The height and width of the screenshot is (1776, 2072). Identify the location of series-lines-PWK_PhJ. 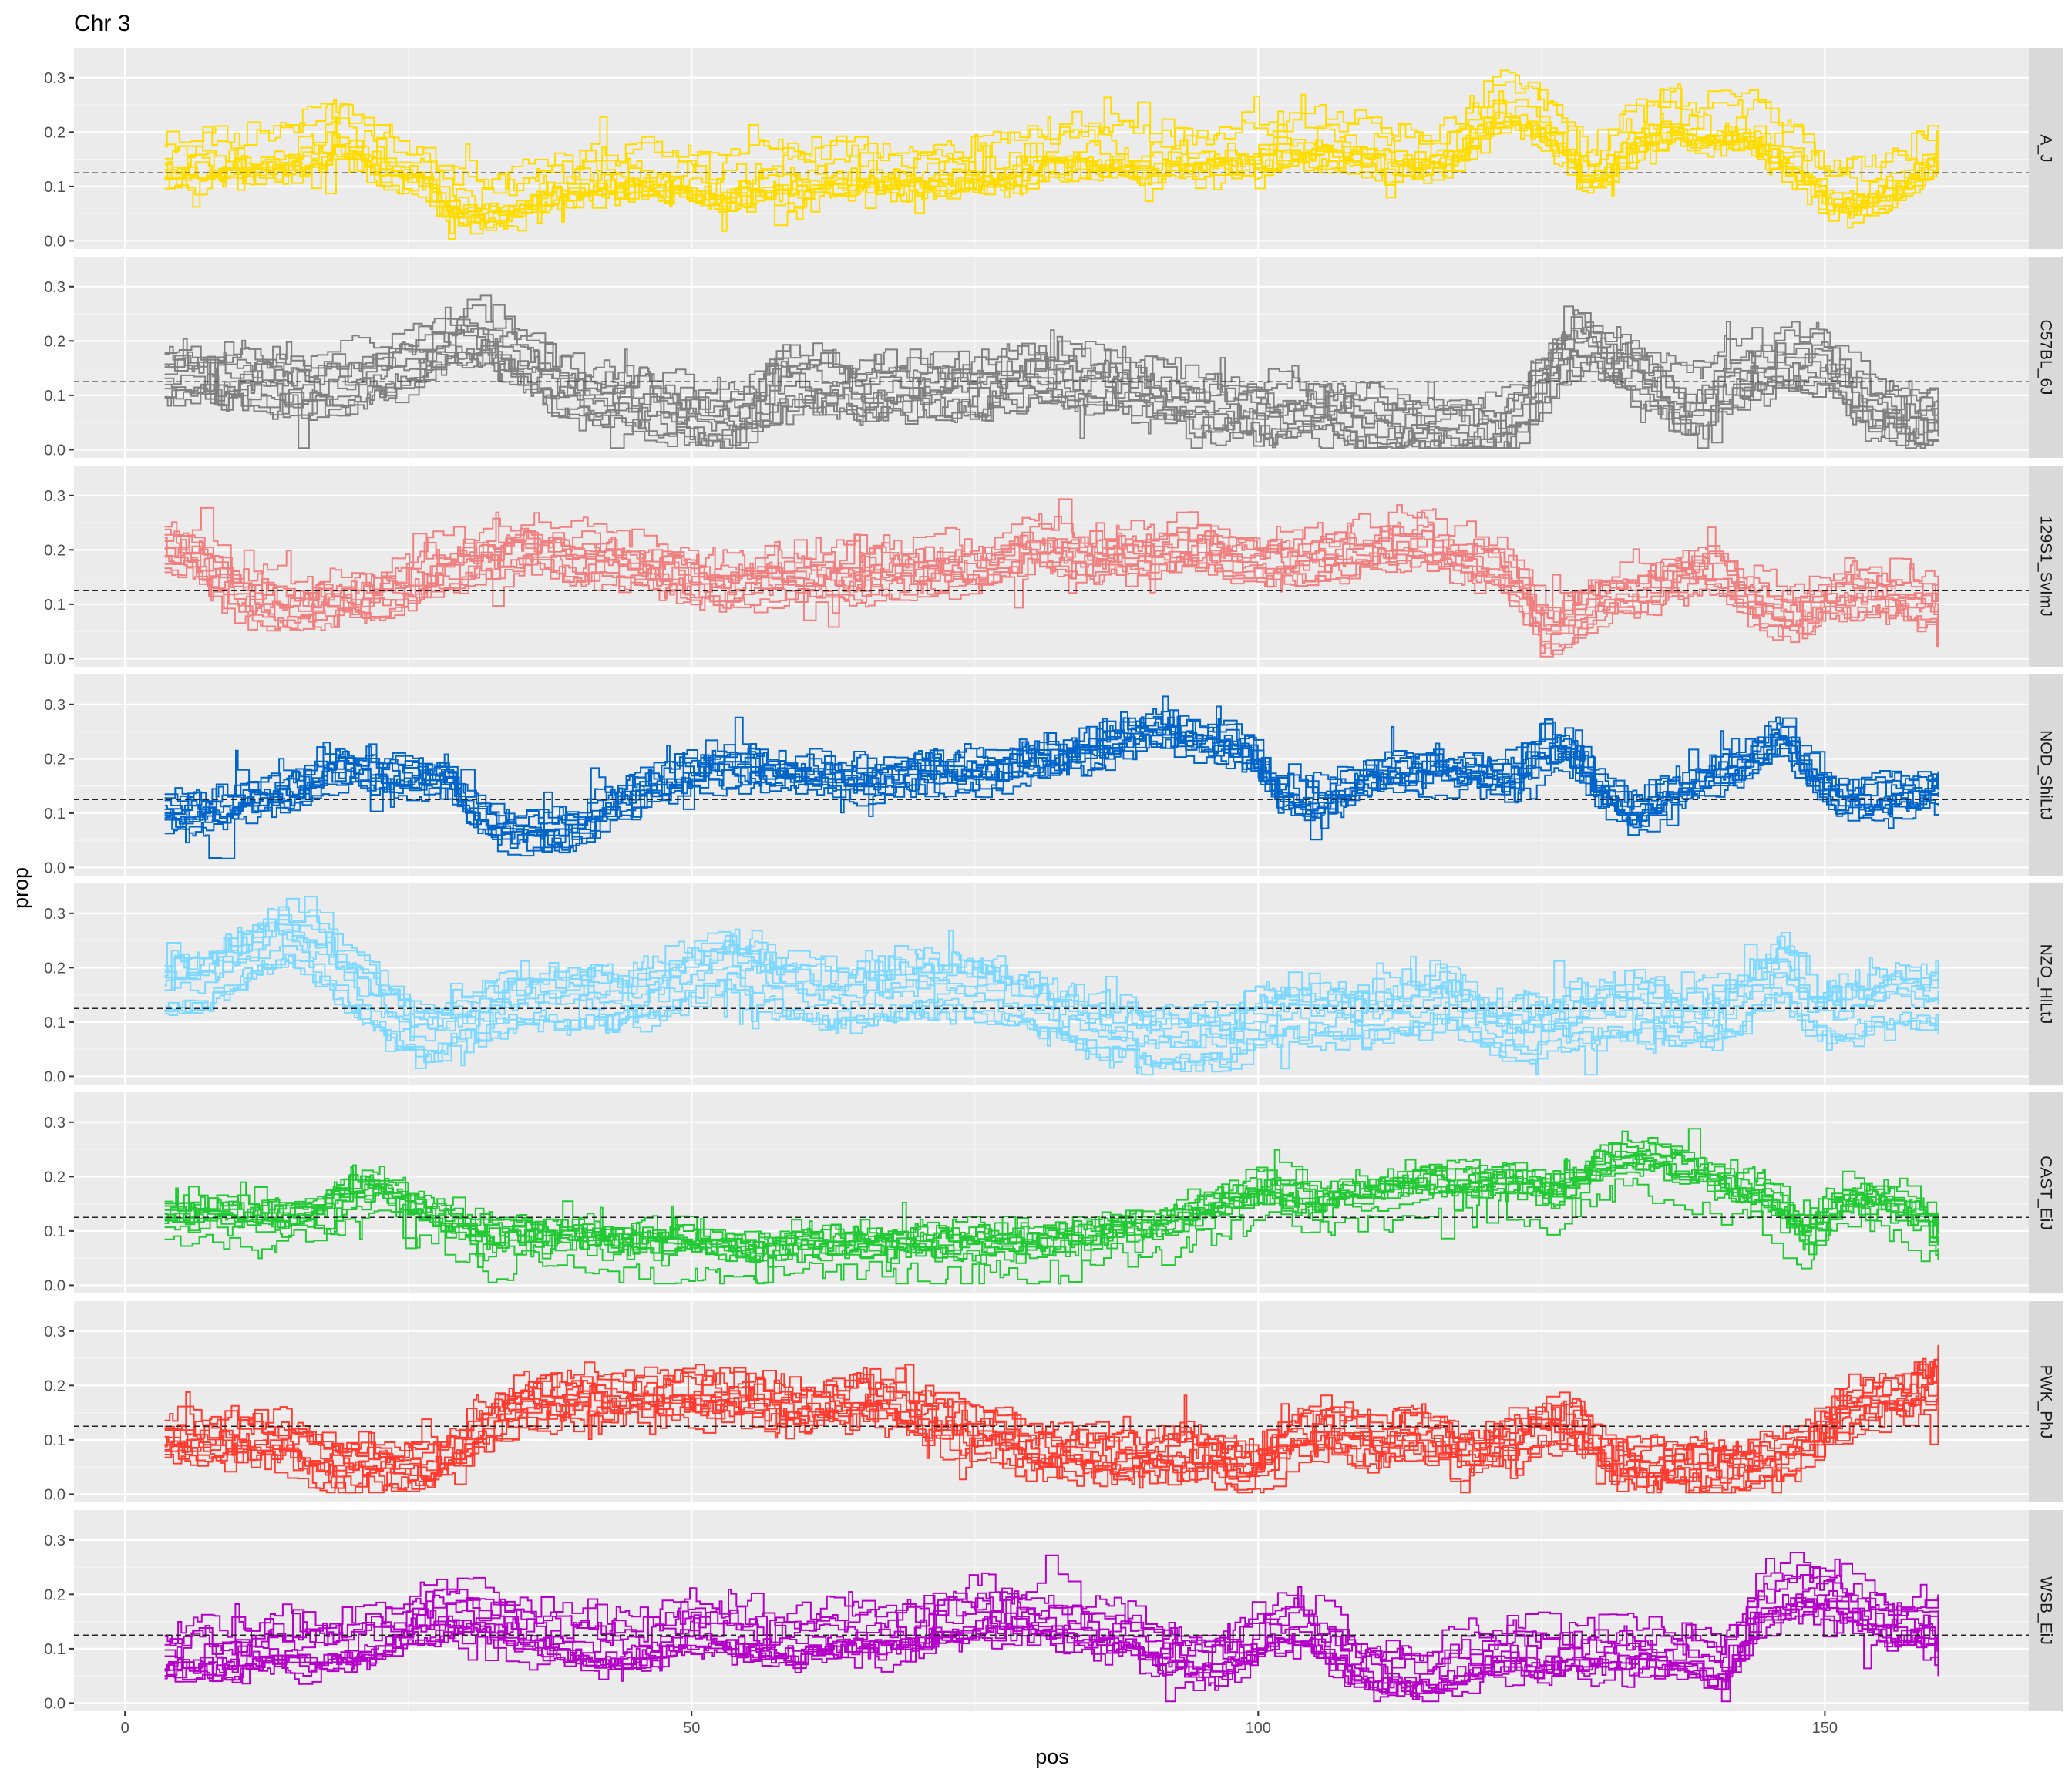
(1051, 1419).